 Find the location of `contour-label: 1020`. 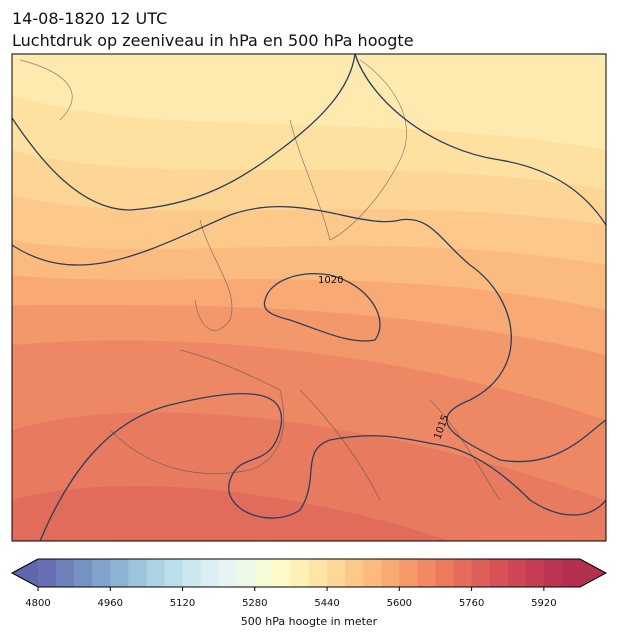

contour-label: 1020 is located at coordinates (330, 280).